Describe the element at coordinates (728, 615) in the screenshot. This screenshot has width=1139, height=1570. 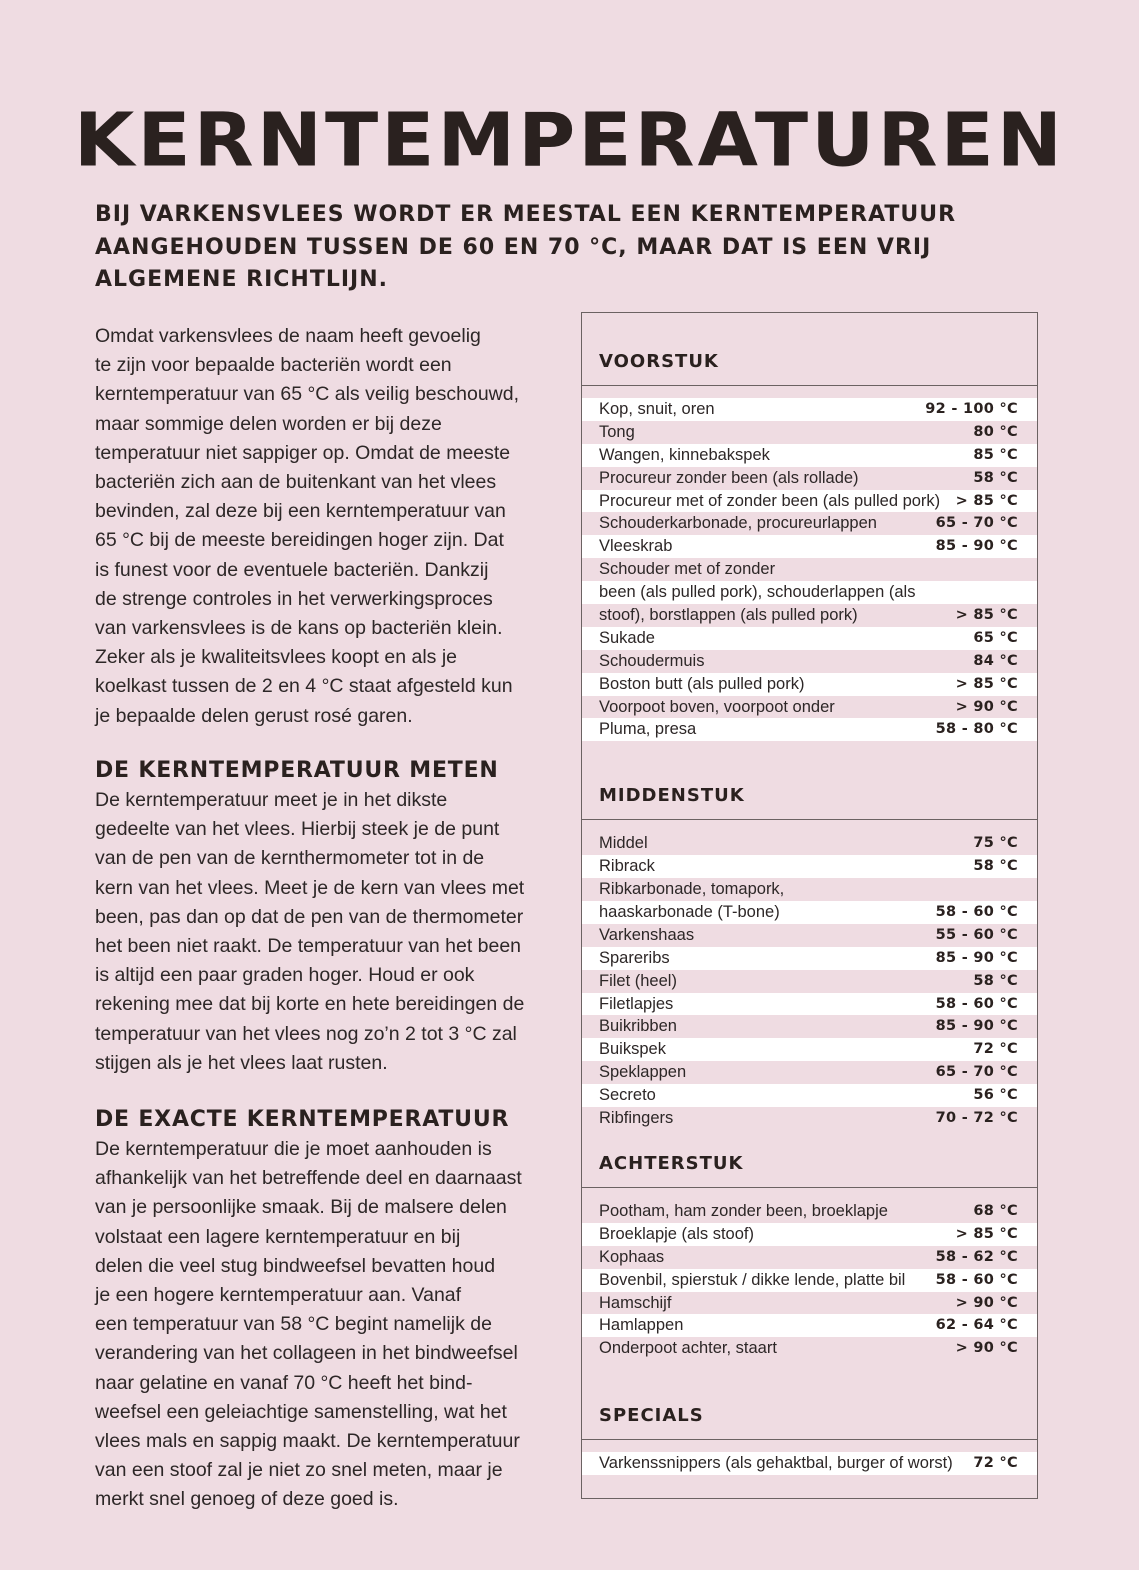
I see `cut-name: stoof), borstlappen (als pulled pork)` at that location.